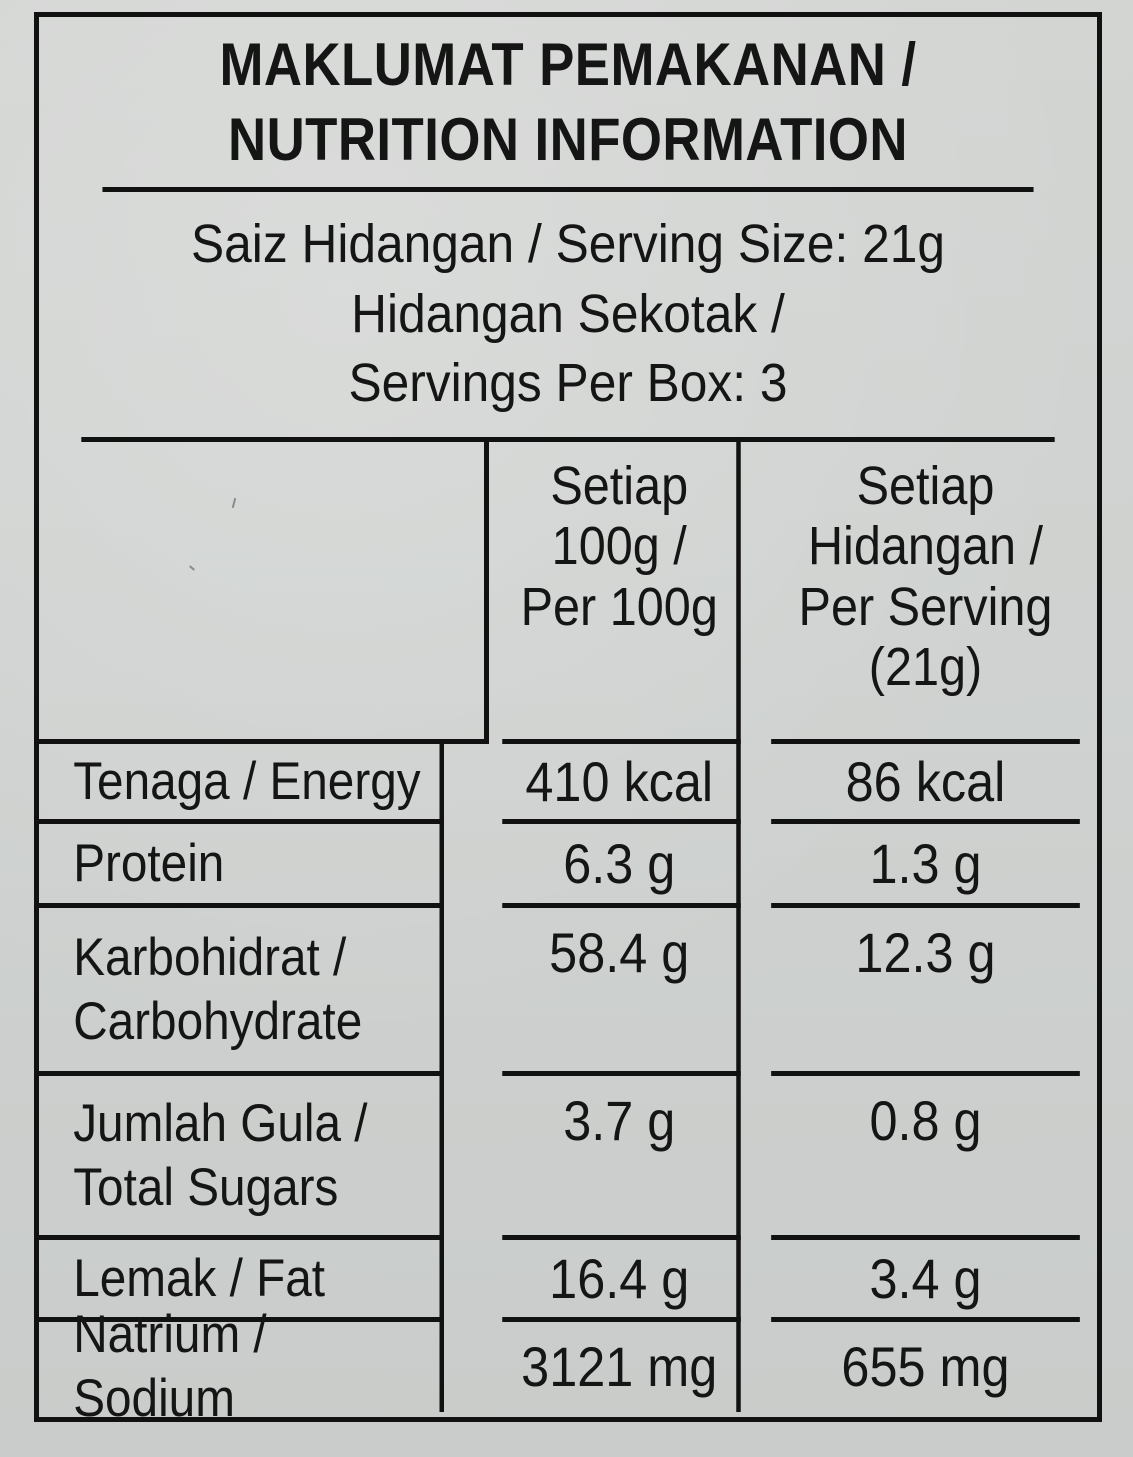 This screenshot has height=1457, width=1133. What do you see at coordinates (925, 1281) in the screenshot?
I see `fat-per-serving: 3.4 g` at bounding box center [925, 1281].